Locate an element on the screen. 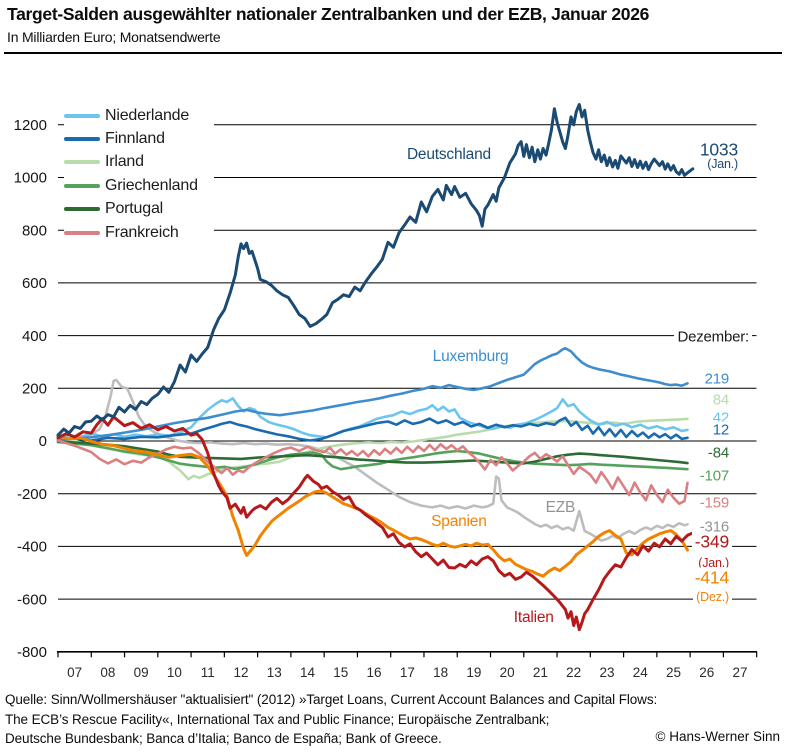 This screenshot has width=786, height=756. x-tick-label: 09 is located at coordinates (141, 672).